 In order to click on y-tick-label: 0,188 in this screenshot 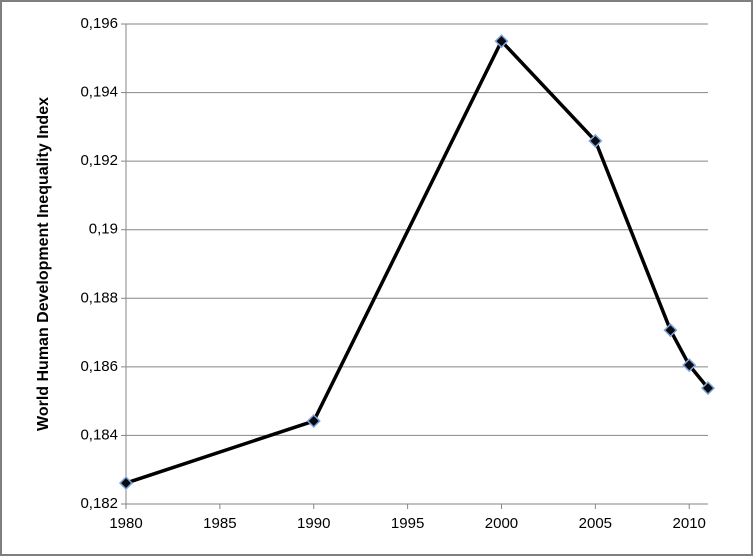, I will do `click(99, 297)`.